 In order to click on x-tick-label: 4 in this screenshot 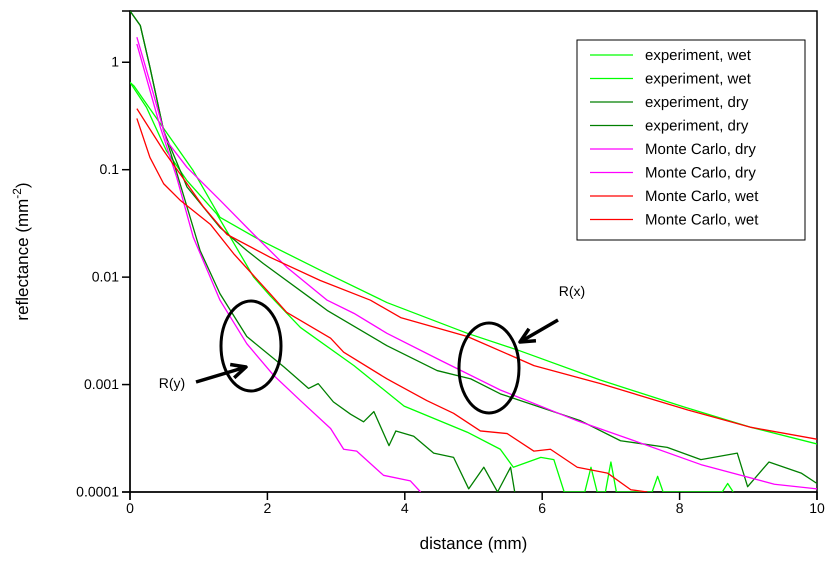, I will do `click(404, 508)`.